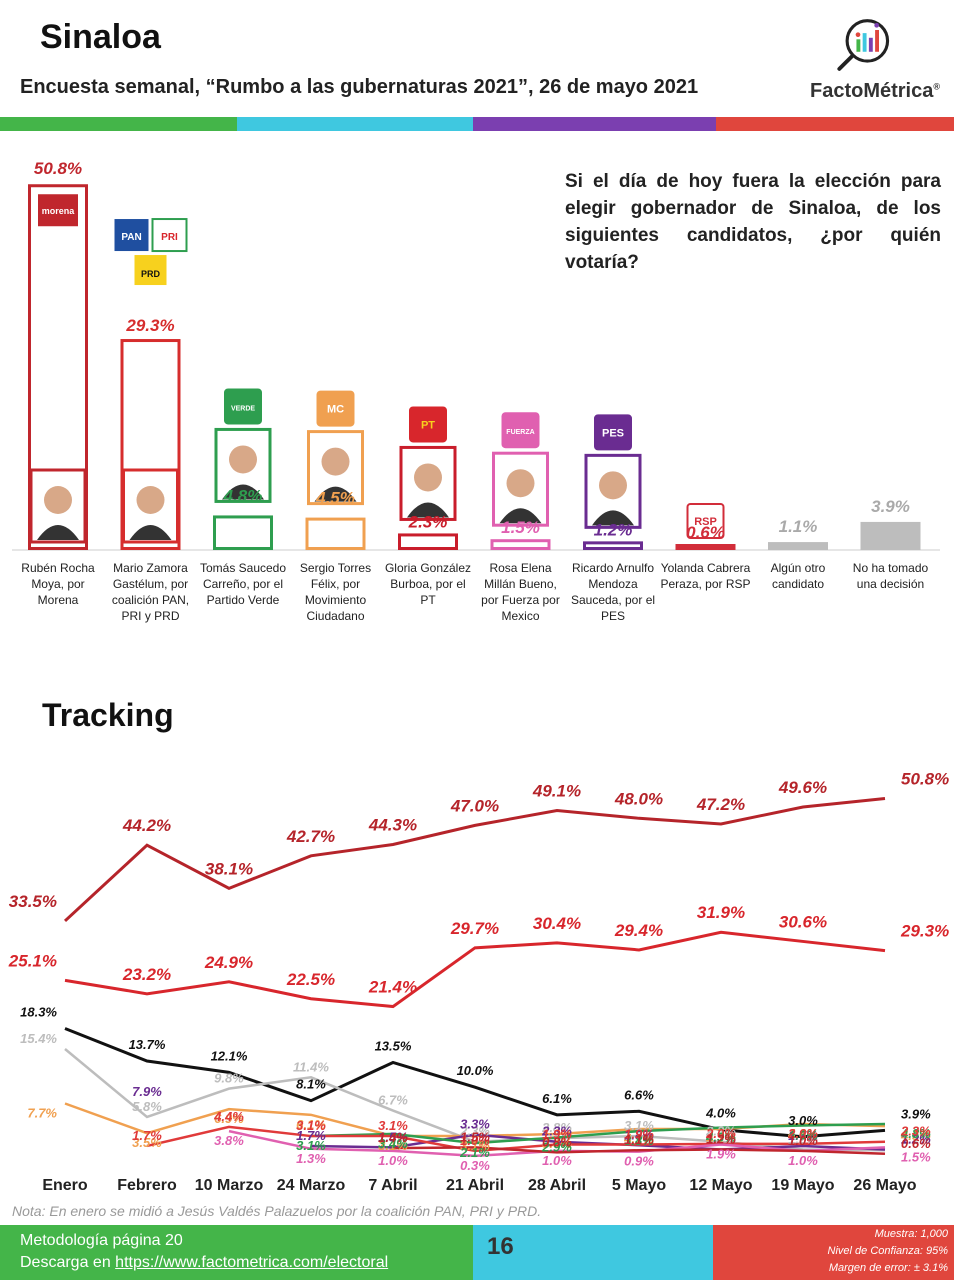  I want to click on download-text: Descarga en, so click(68, 1262).